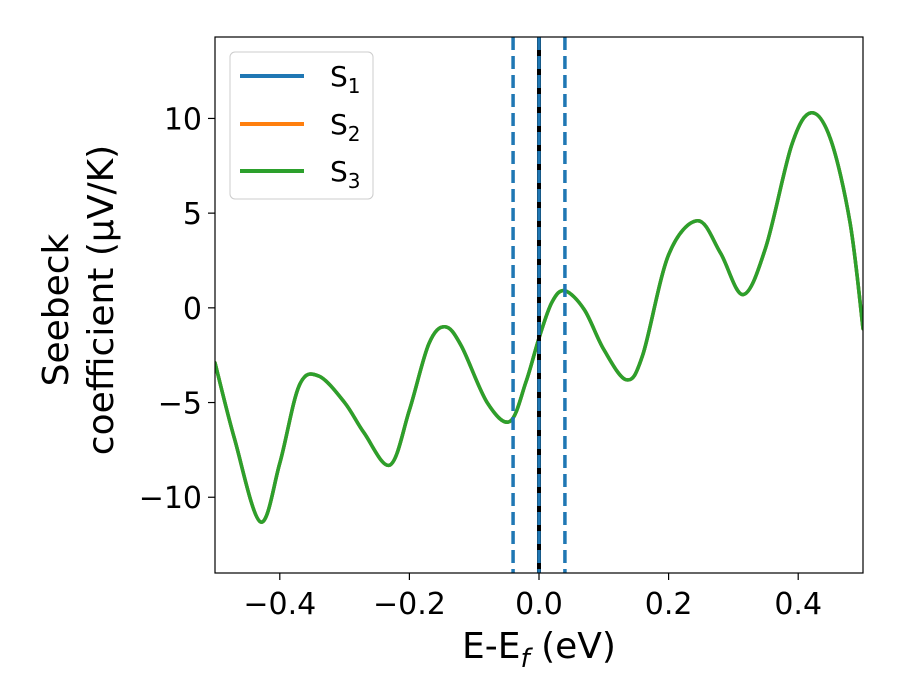  What do you see at coordinates (170, 498) in the screenshot?
I see `y-tick-label: −10` at bounding box center [170, 498].